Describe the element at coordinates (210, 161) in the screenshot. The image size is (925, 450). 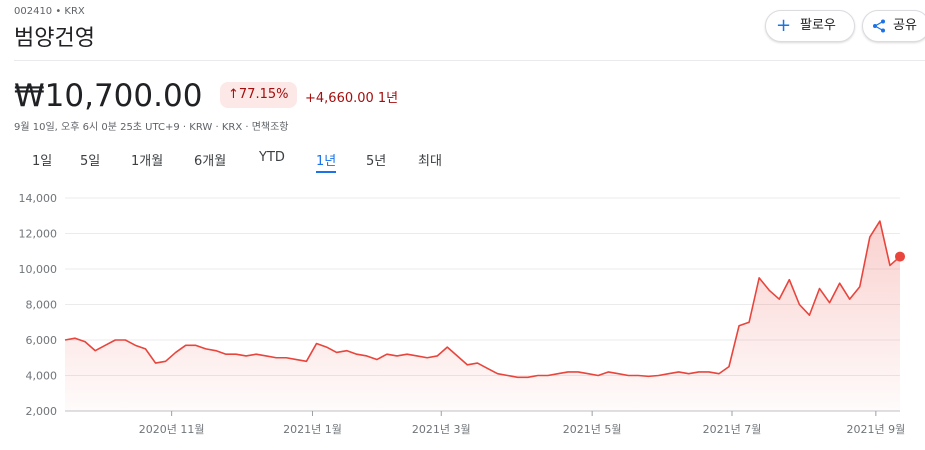
I see `range-tab: 6개월` at that location.